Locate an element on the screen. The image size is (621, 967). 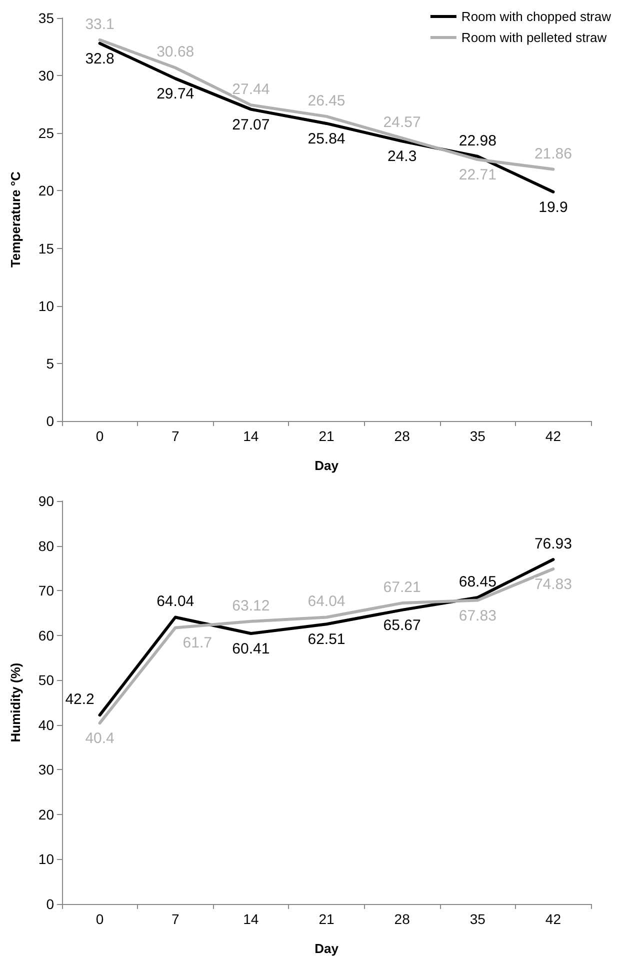
data-label: 67.83 is located at coordinates (477, 615).